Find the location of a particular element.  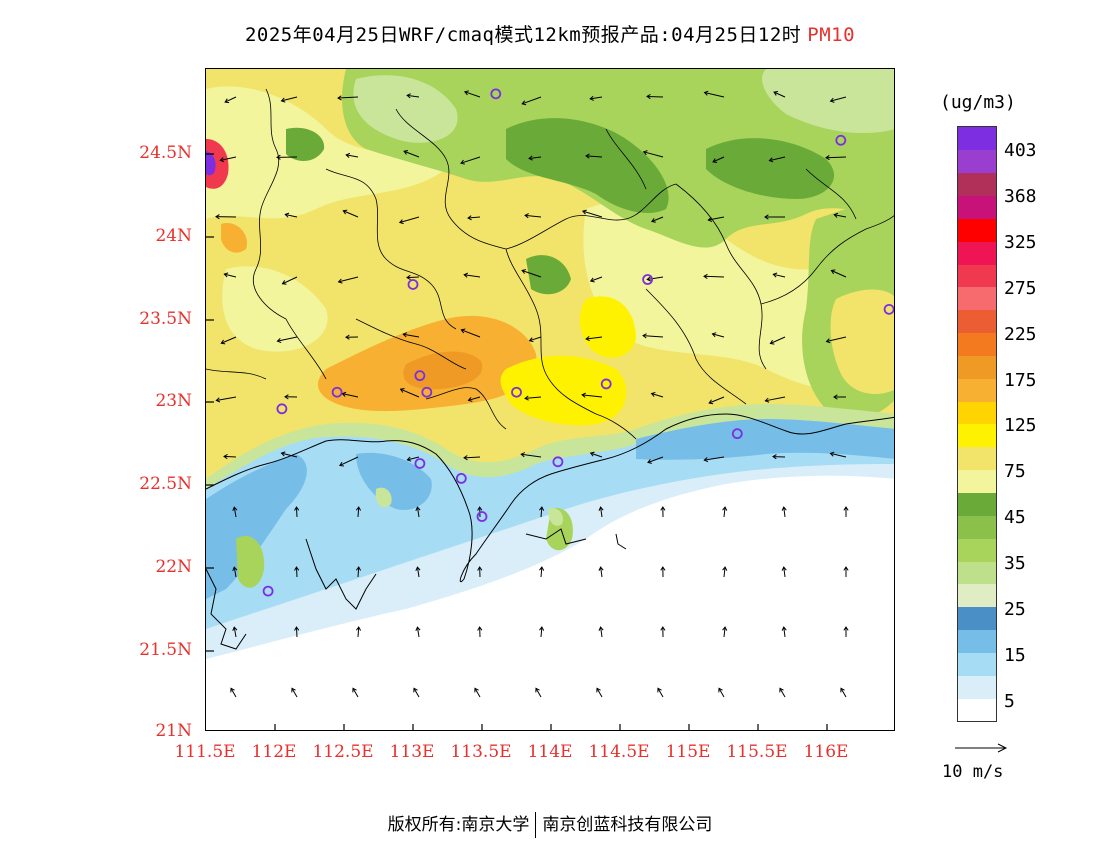

colorbar-label: 225 is located at coordinates (1020, 334).